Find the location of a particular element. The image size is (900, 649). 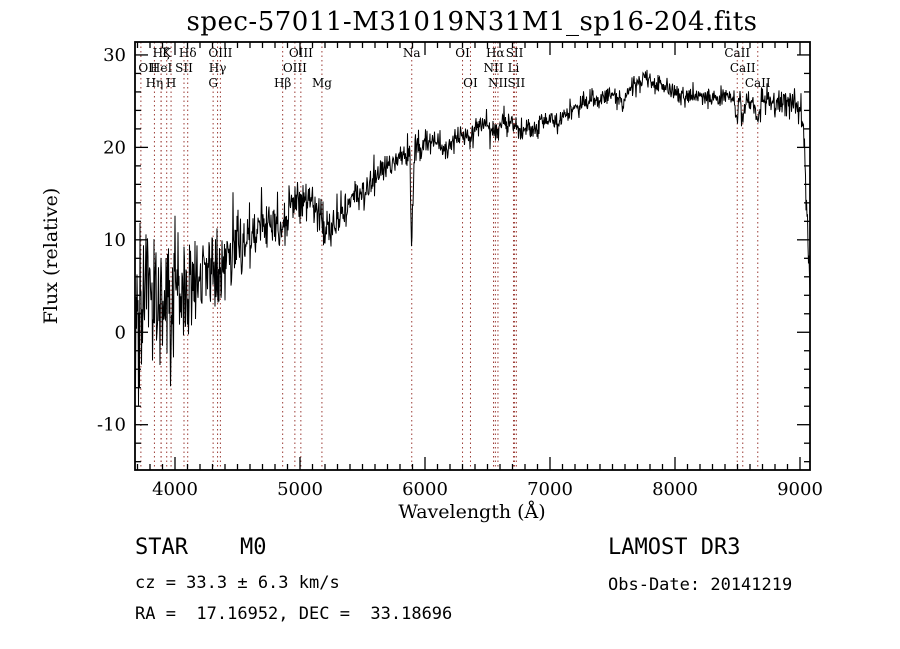

y-tick-label: 30 is located at coordinates (114, 55).